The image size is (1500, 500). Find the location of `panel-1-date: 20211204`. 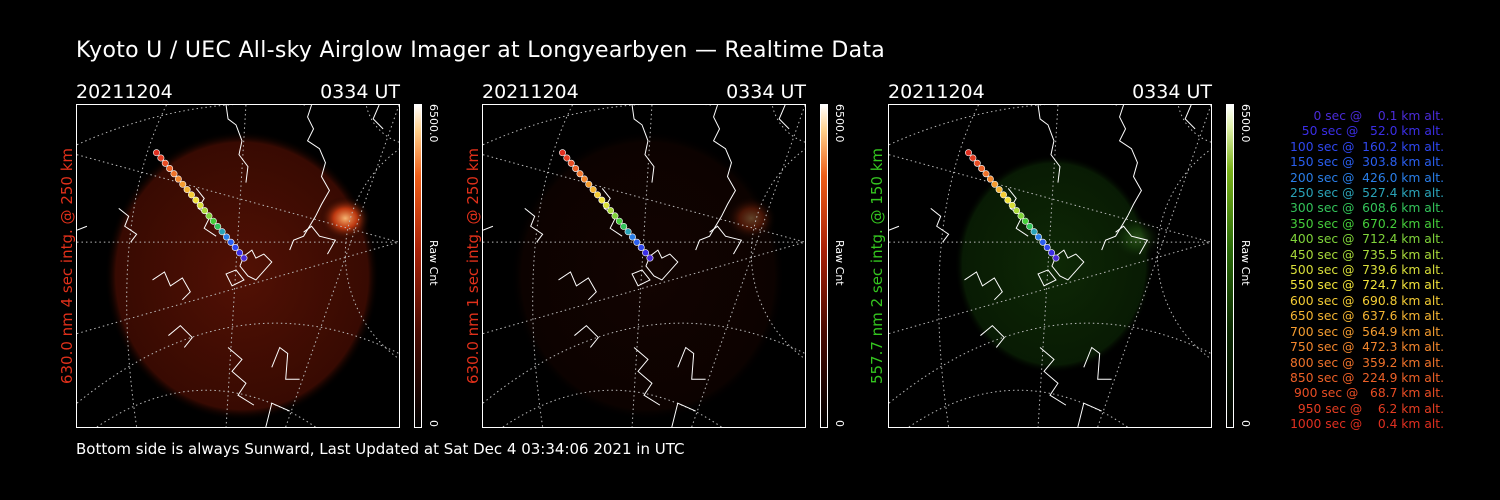

panel-1-date: 20211204 is located at coordinates (124, 92).